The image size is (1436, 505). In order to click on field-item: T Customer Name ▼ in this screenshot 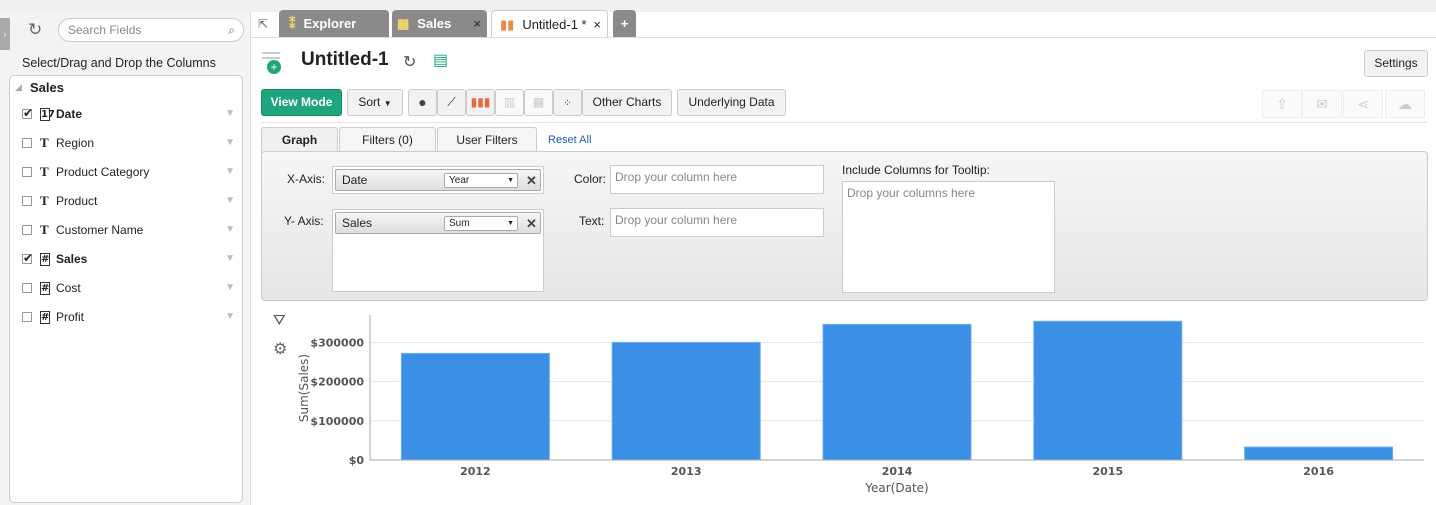, I will do `click(129, 230)`.